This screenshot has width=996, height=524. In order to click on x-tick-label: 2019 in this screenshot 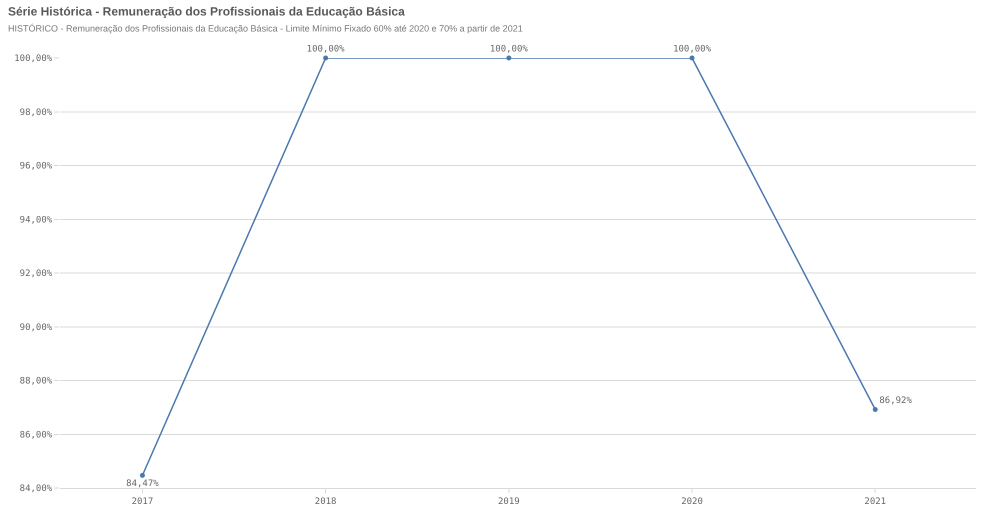, I will do `click(509, 501)`.